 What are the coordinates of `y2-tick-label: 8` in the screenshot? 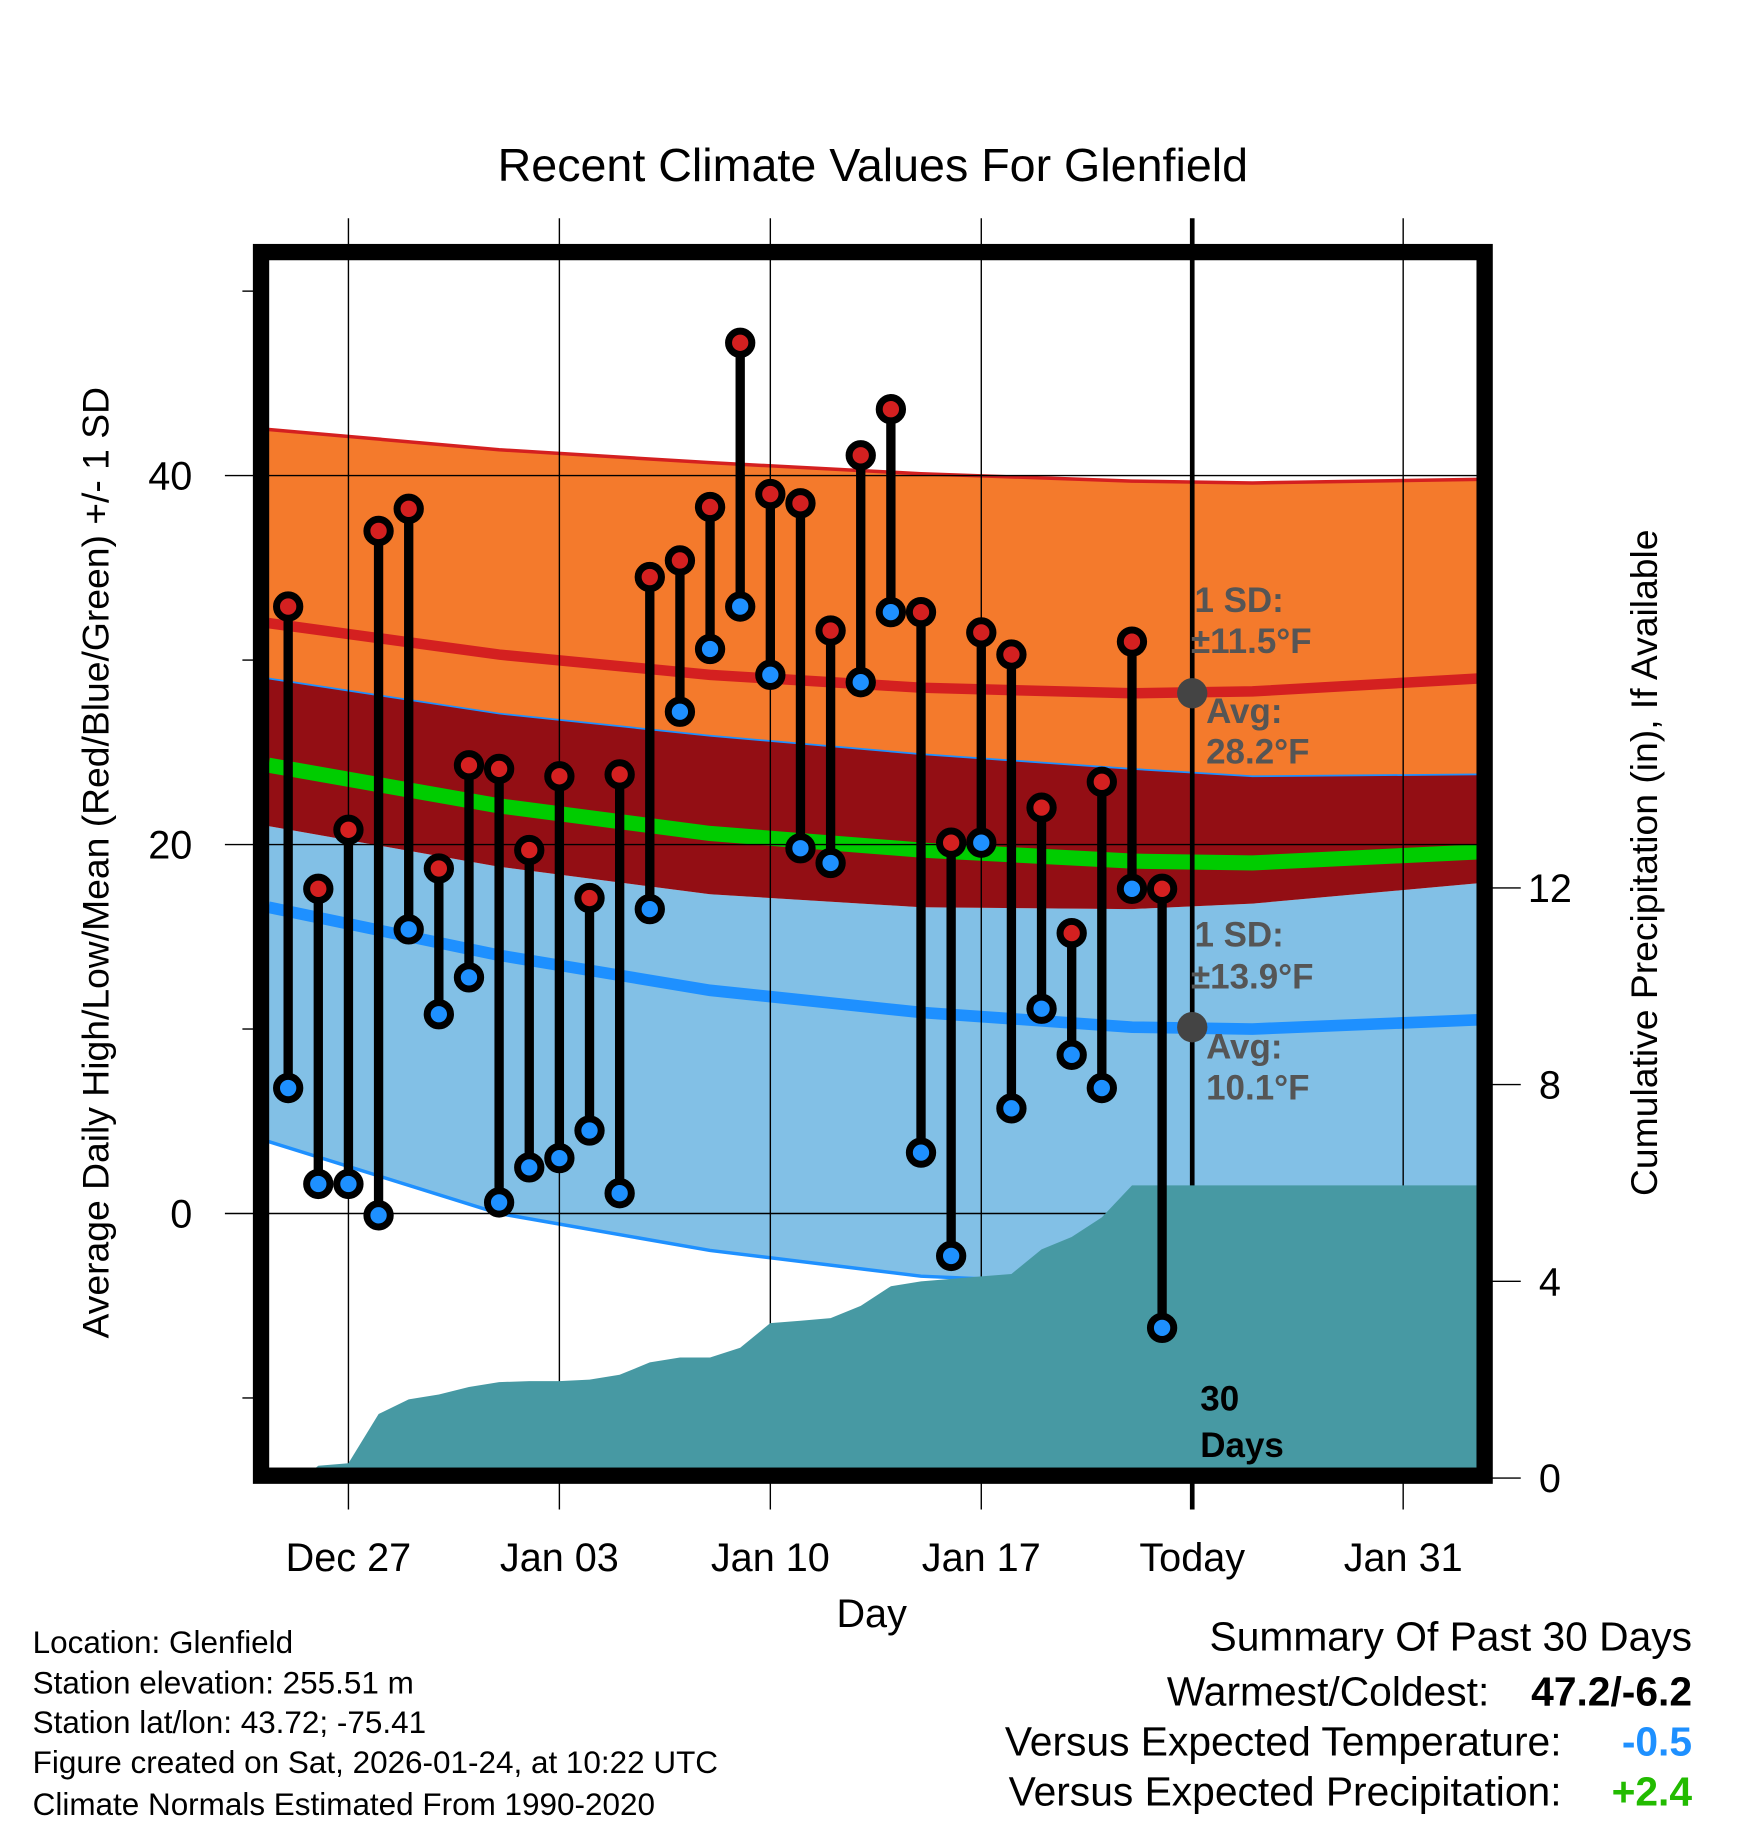 It's located at (1550, 1086).